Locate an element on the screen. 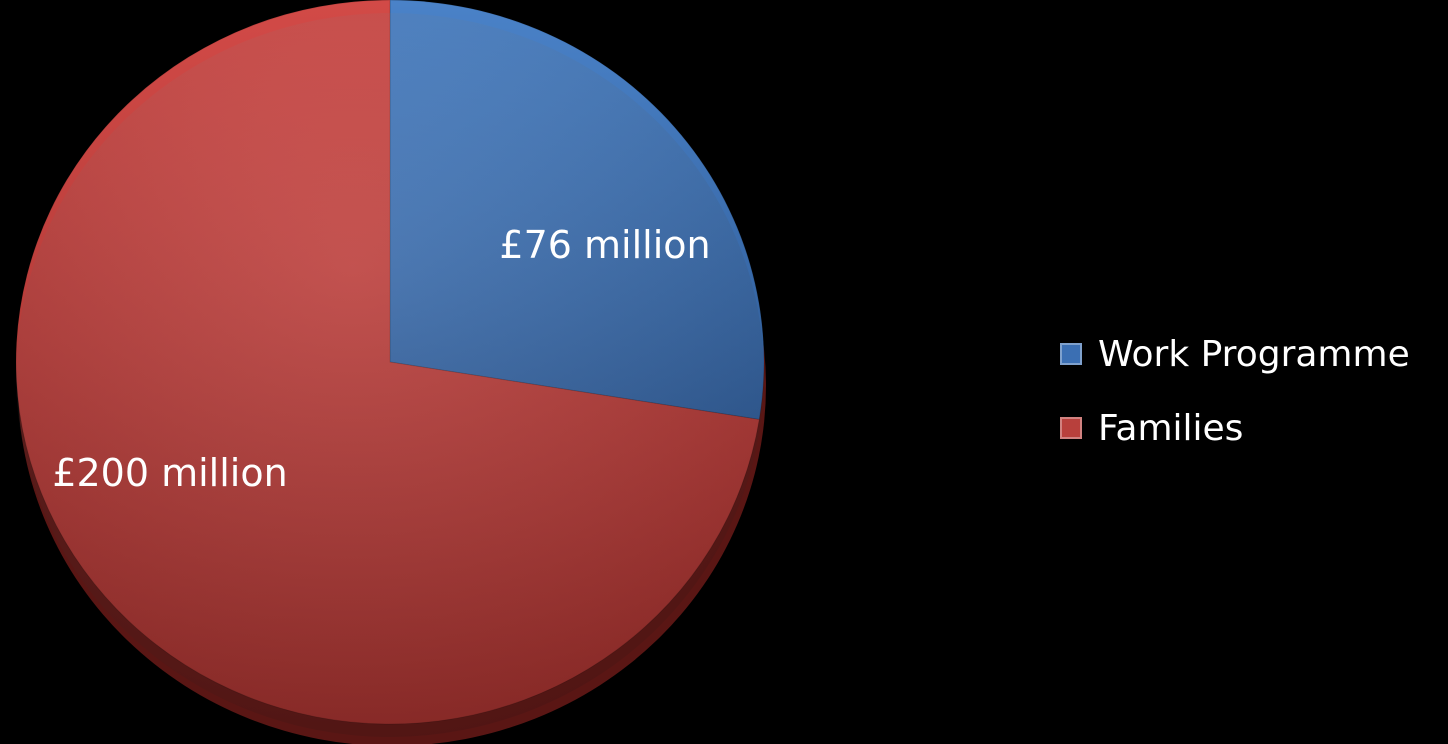 The image size is (1448, 744). legend-item-work-programme: Work Programme is located at coordinates (1254, 354).